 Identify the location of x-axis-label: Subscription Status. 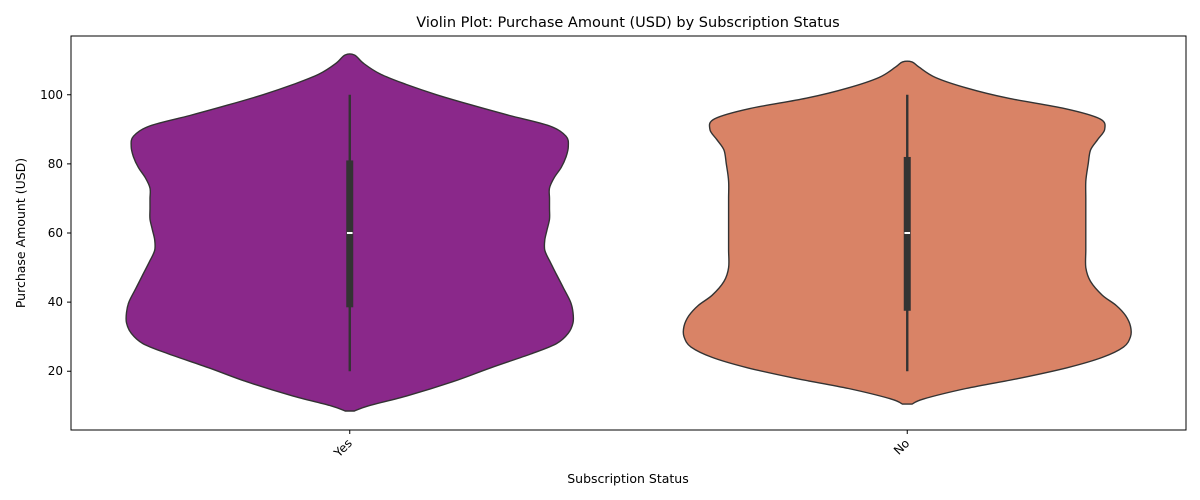
(627, 478).